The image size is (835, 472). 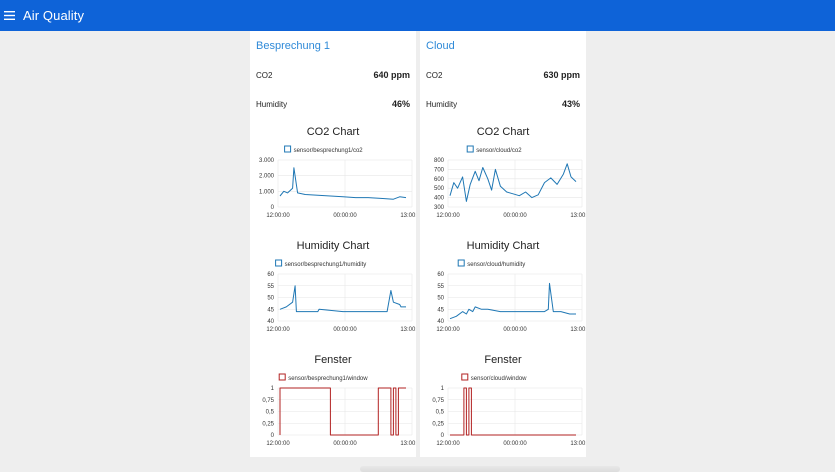 What do you see at coordinates (54, 15) in the screenshot?
I see `app-title: Air Quality` at bounding box center [54, 15].